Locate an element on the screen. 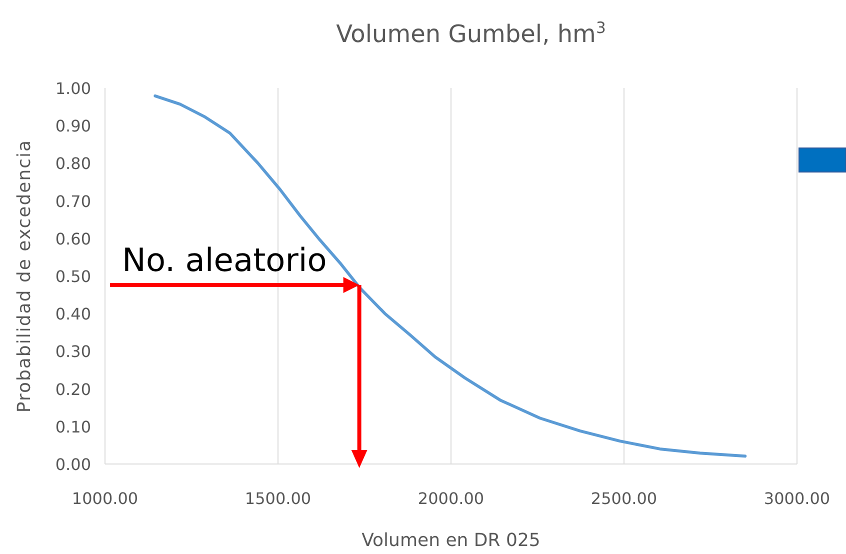 This screenshot has width=846, height=554. x-tick-label: 1500.00 is located at coordinates (278, 498).